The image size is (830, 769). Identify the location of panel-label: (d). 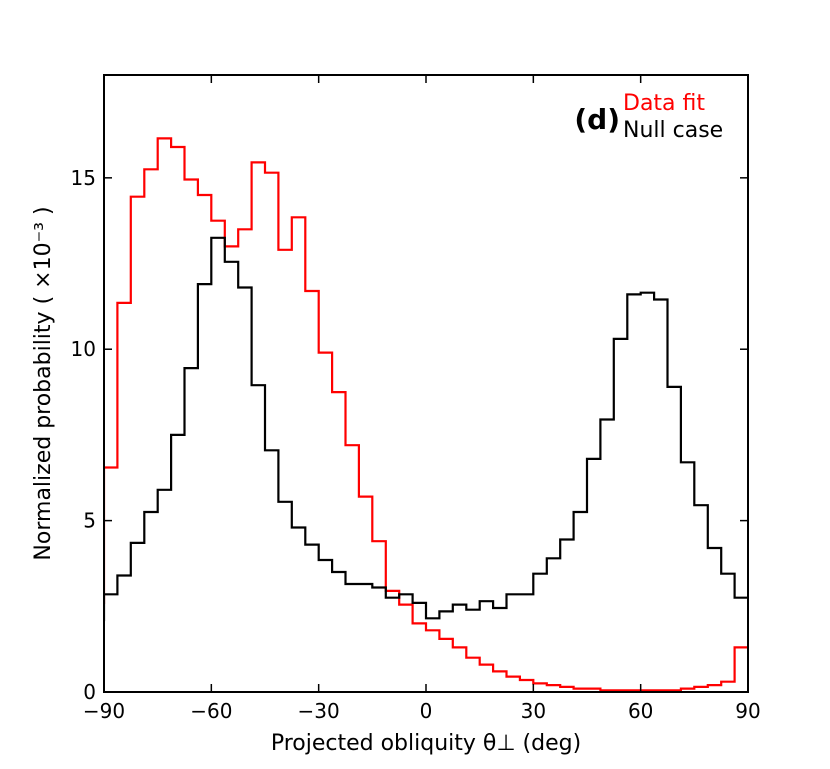
(597, 119).